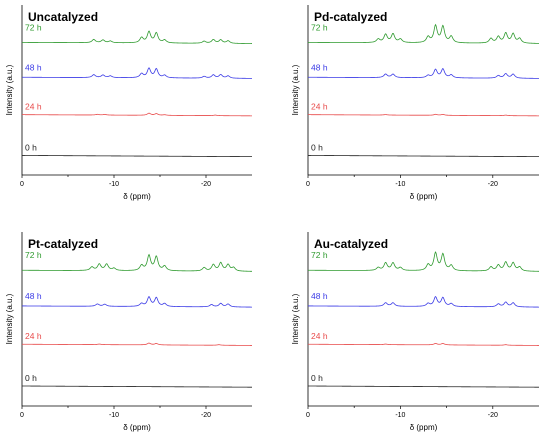 The width and height of the screenshot is (550, 435). What do you see at coordinates (63, 244) in the screenshot?
I see `panel-title: Pt-catalyzed` at bounding box center [63, 244].